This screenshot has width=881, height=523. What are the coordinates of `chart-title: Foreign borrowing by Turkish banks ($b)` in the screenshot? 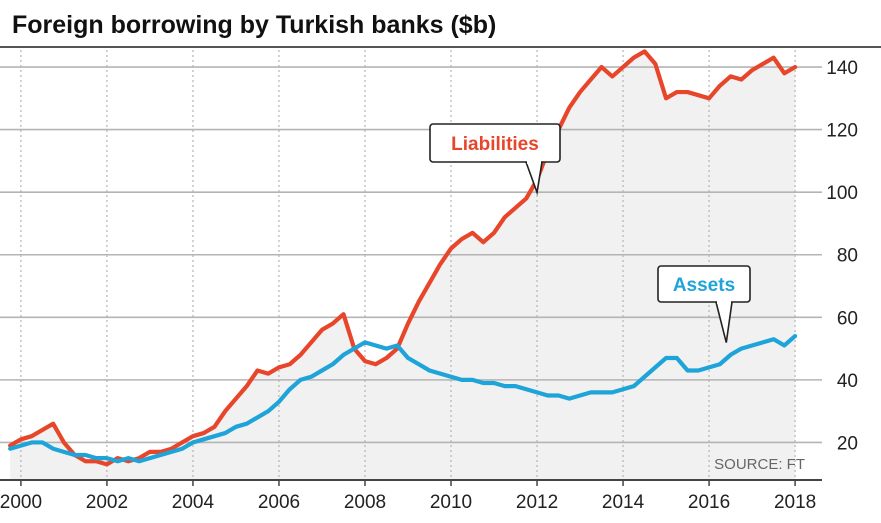 It's located at (254, 25).